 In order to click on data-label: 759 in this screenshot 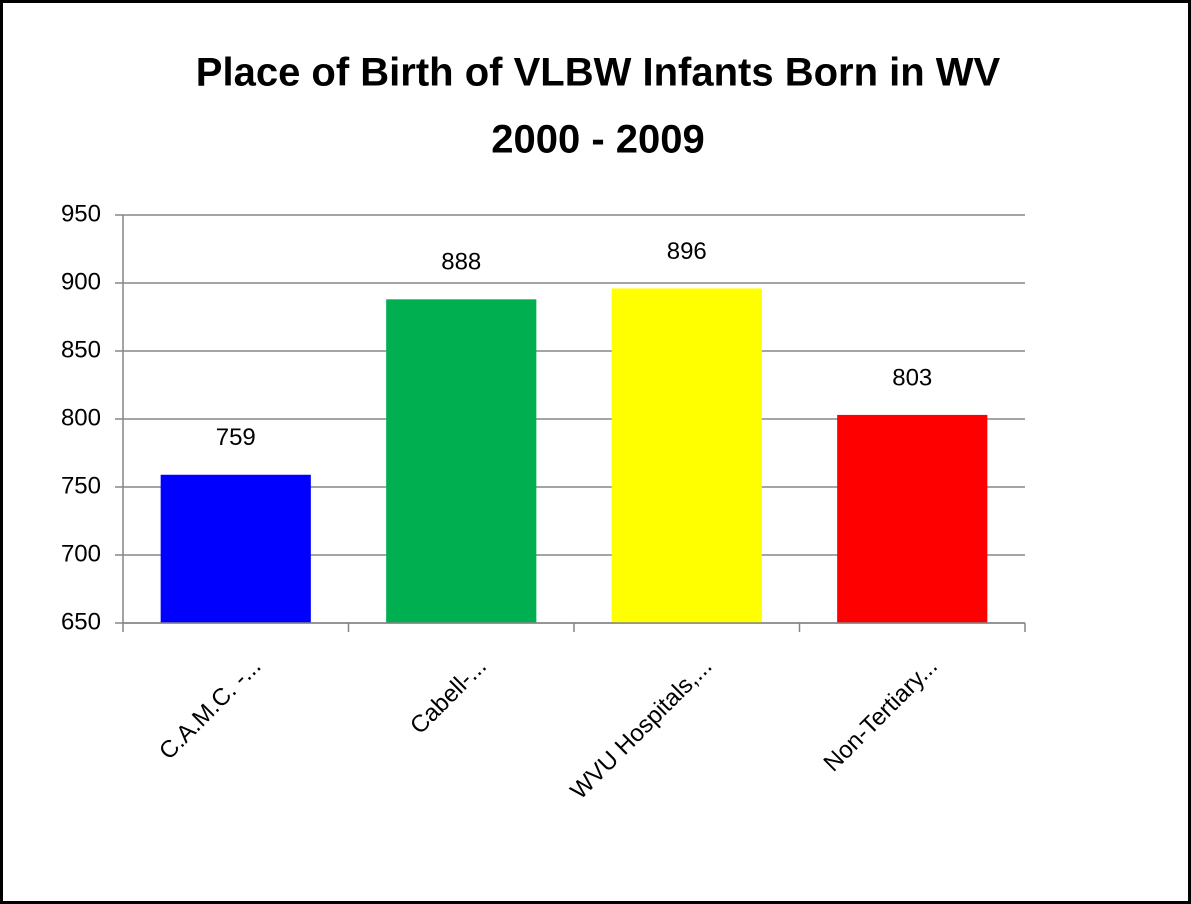, I will do `click(236, 437)`.